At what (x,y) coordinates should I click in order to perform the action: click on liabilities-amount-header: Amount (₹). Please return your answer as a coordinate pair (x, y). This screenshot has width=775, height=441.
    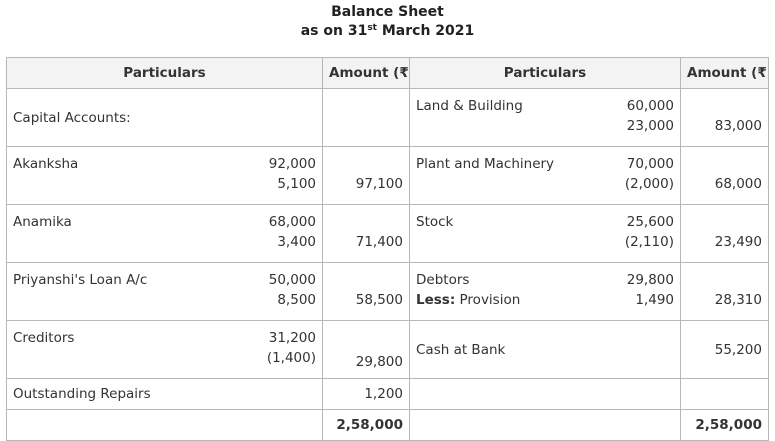
    Looking at the image, I should click on (366, 73).